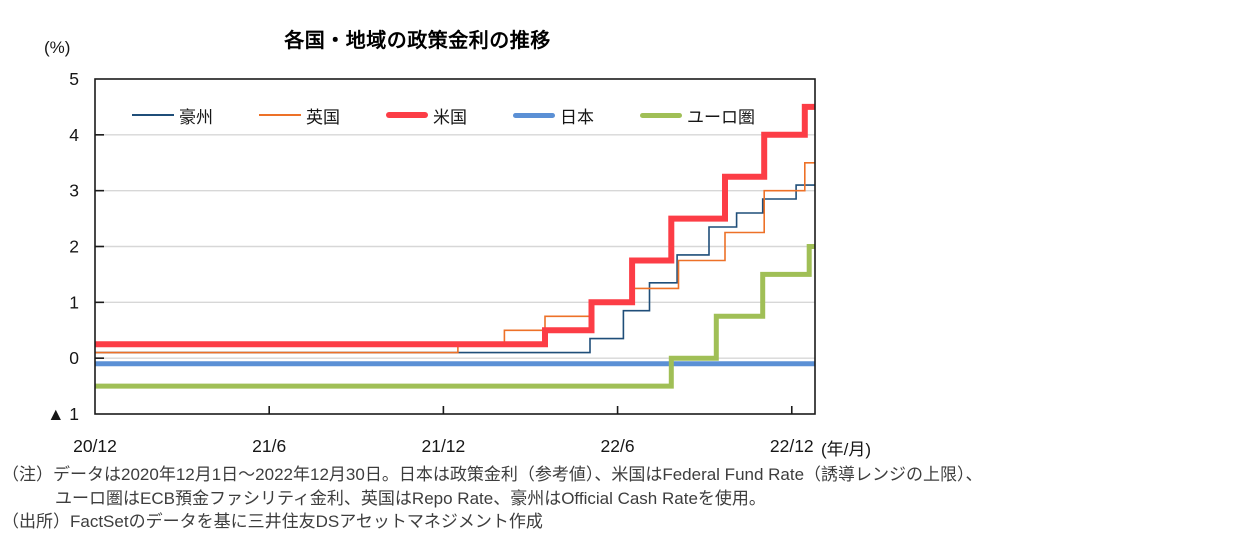 This screenshot has width=1260, height=544. I want to click on legend-label: 日本, so click(577, 117).